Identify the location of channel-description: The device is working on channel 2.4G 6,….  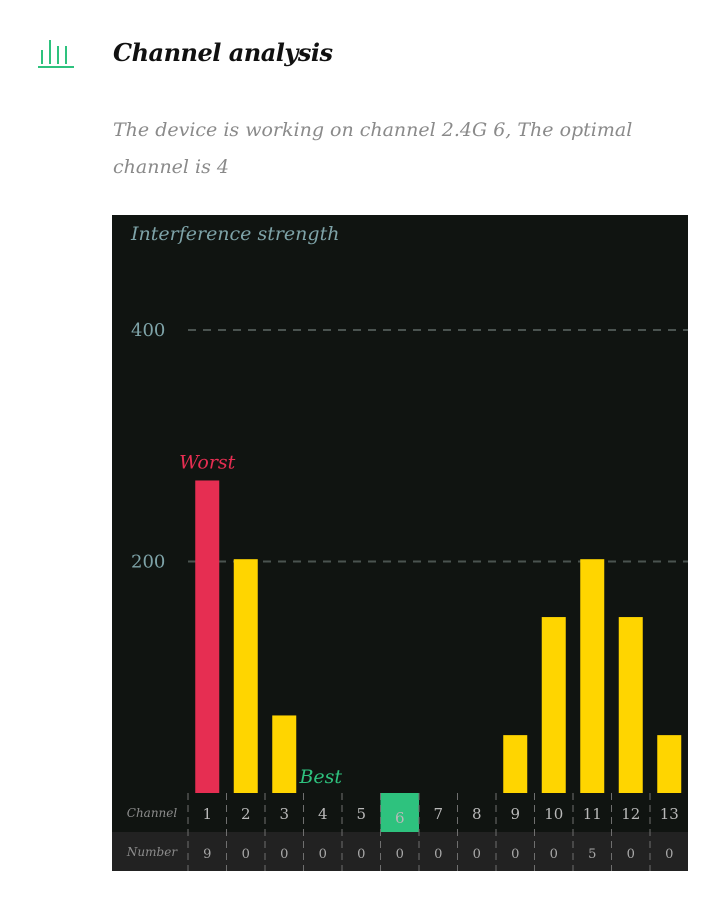
(373, 148).